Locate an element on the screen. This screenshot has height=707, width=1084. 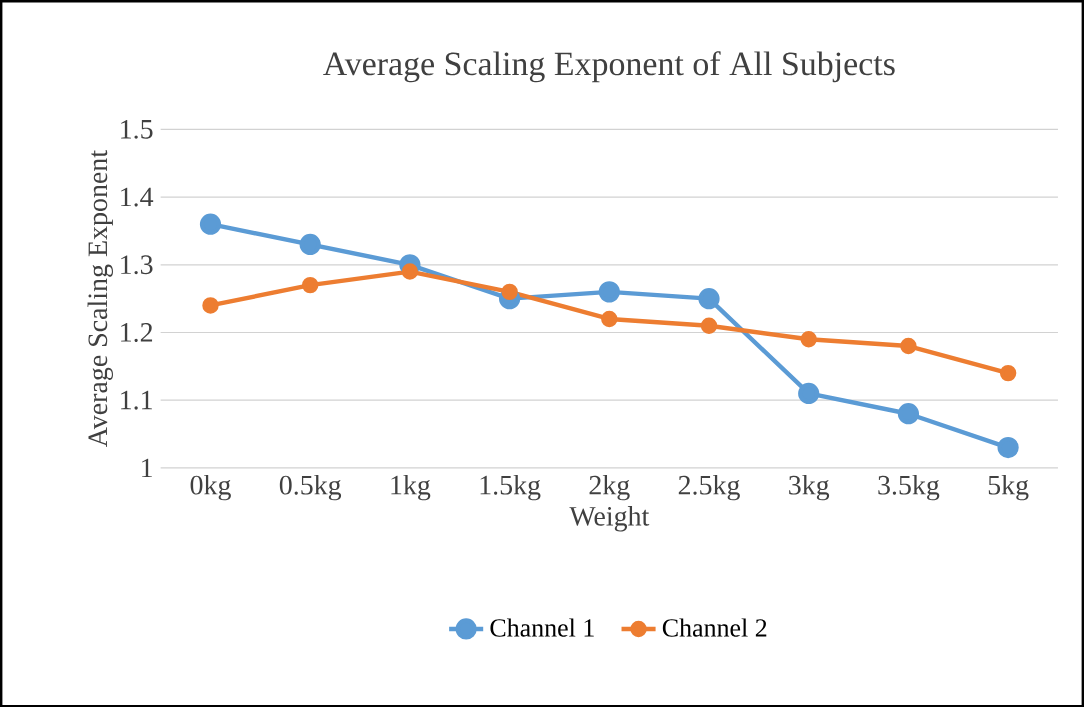
y-tick-label: 1.5 is located at coordinates (137, 129).